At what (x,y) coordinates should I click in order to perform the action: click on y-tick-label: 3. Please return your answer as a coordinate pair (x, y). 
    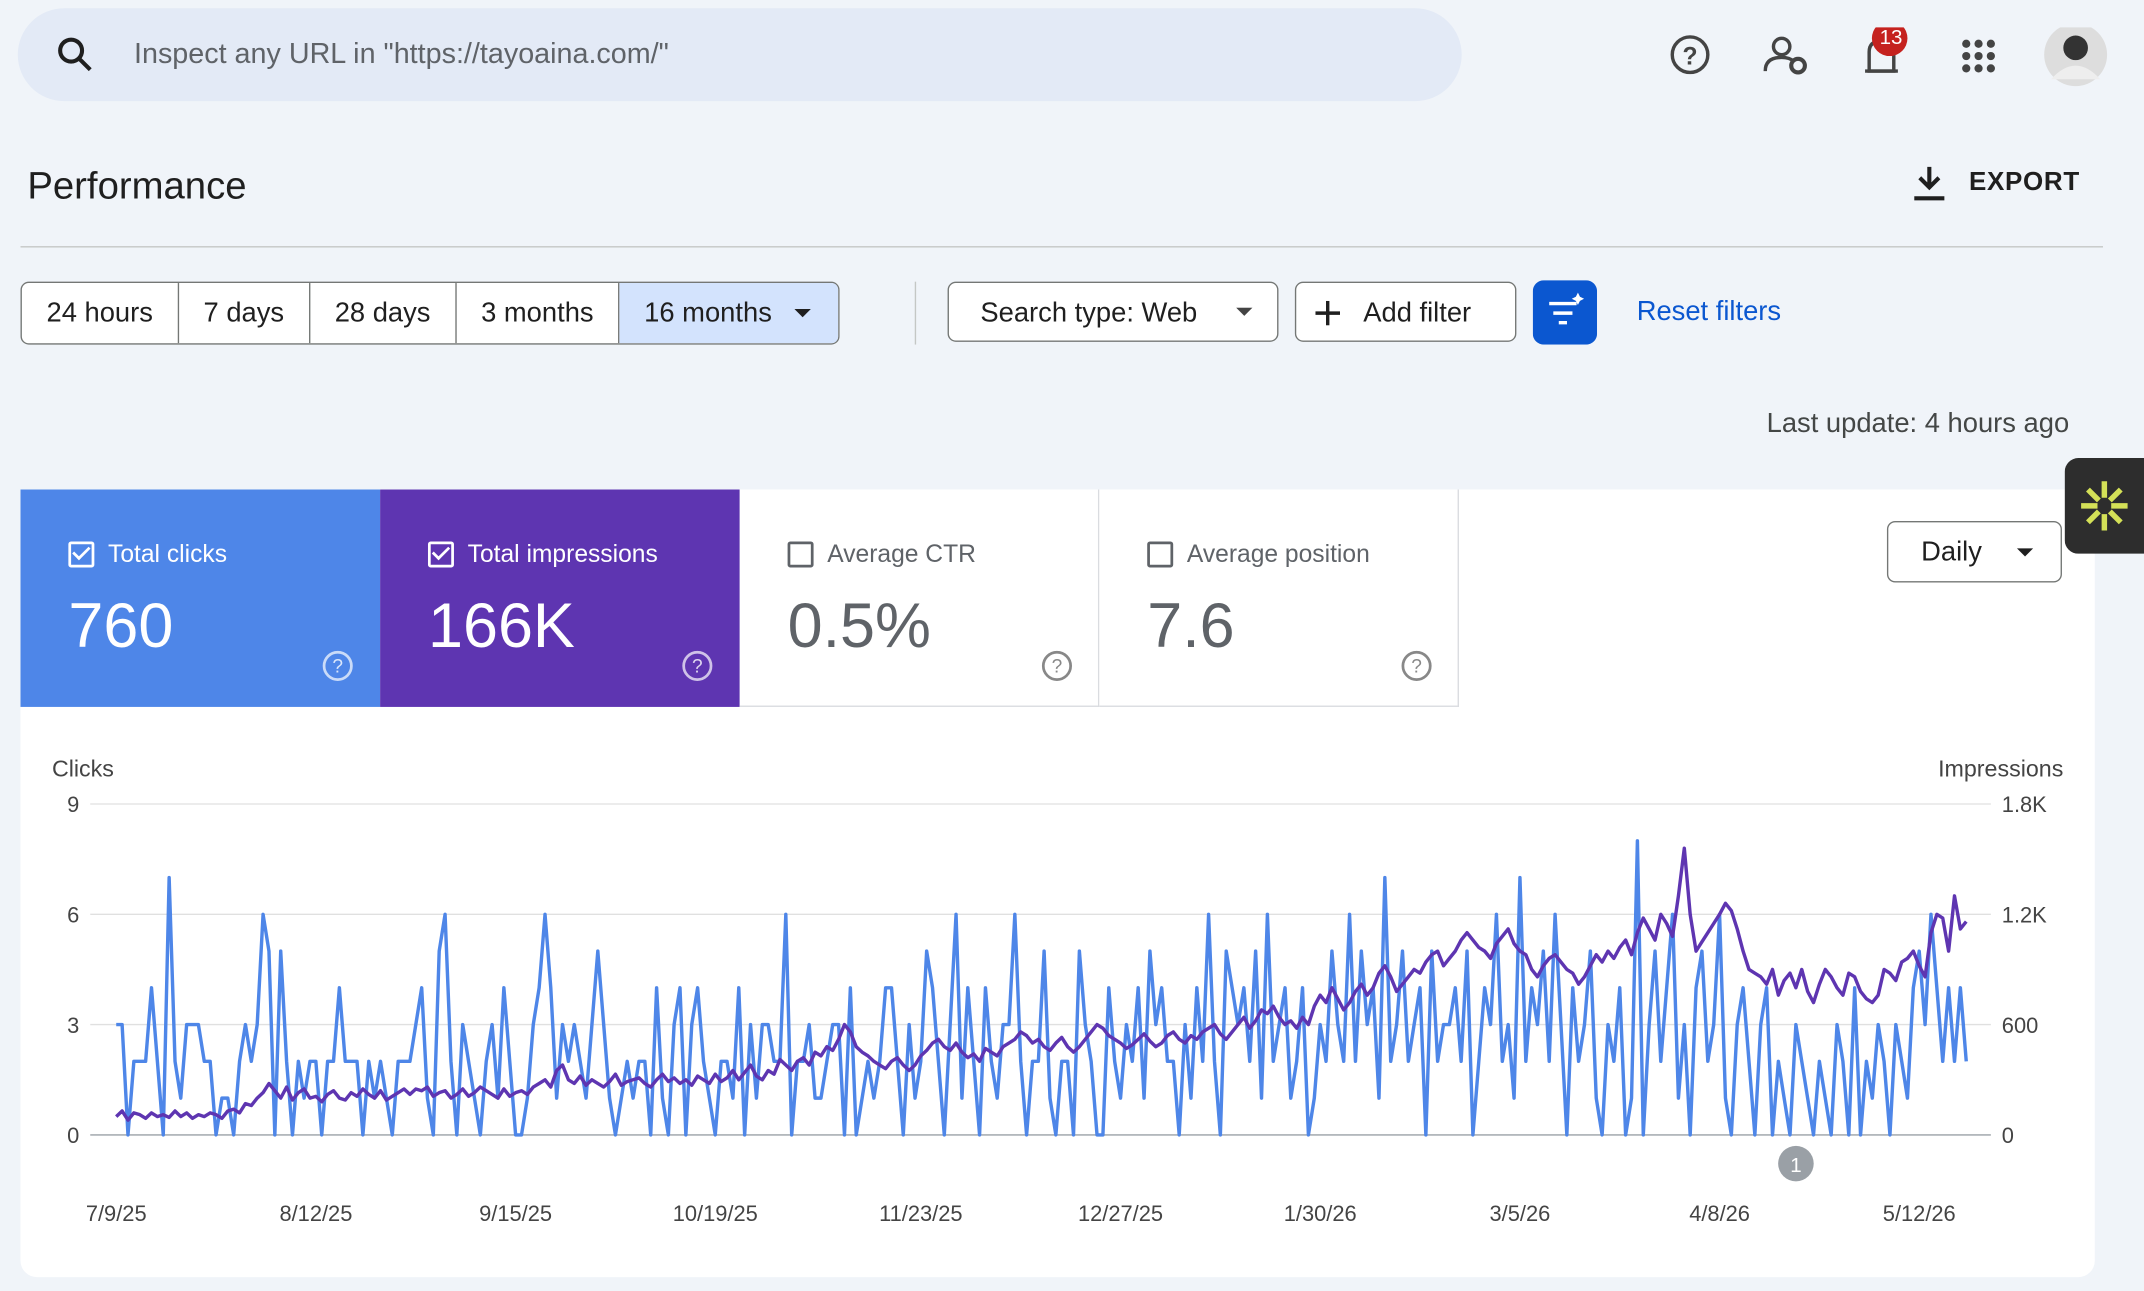
    Looking at the image, I should click on (73, 1025).